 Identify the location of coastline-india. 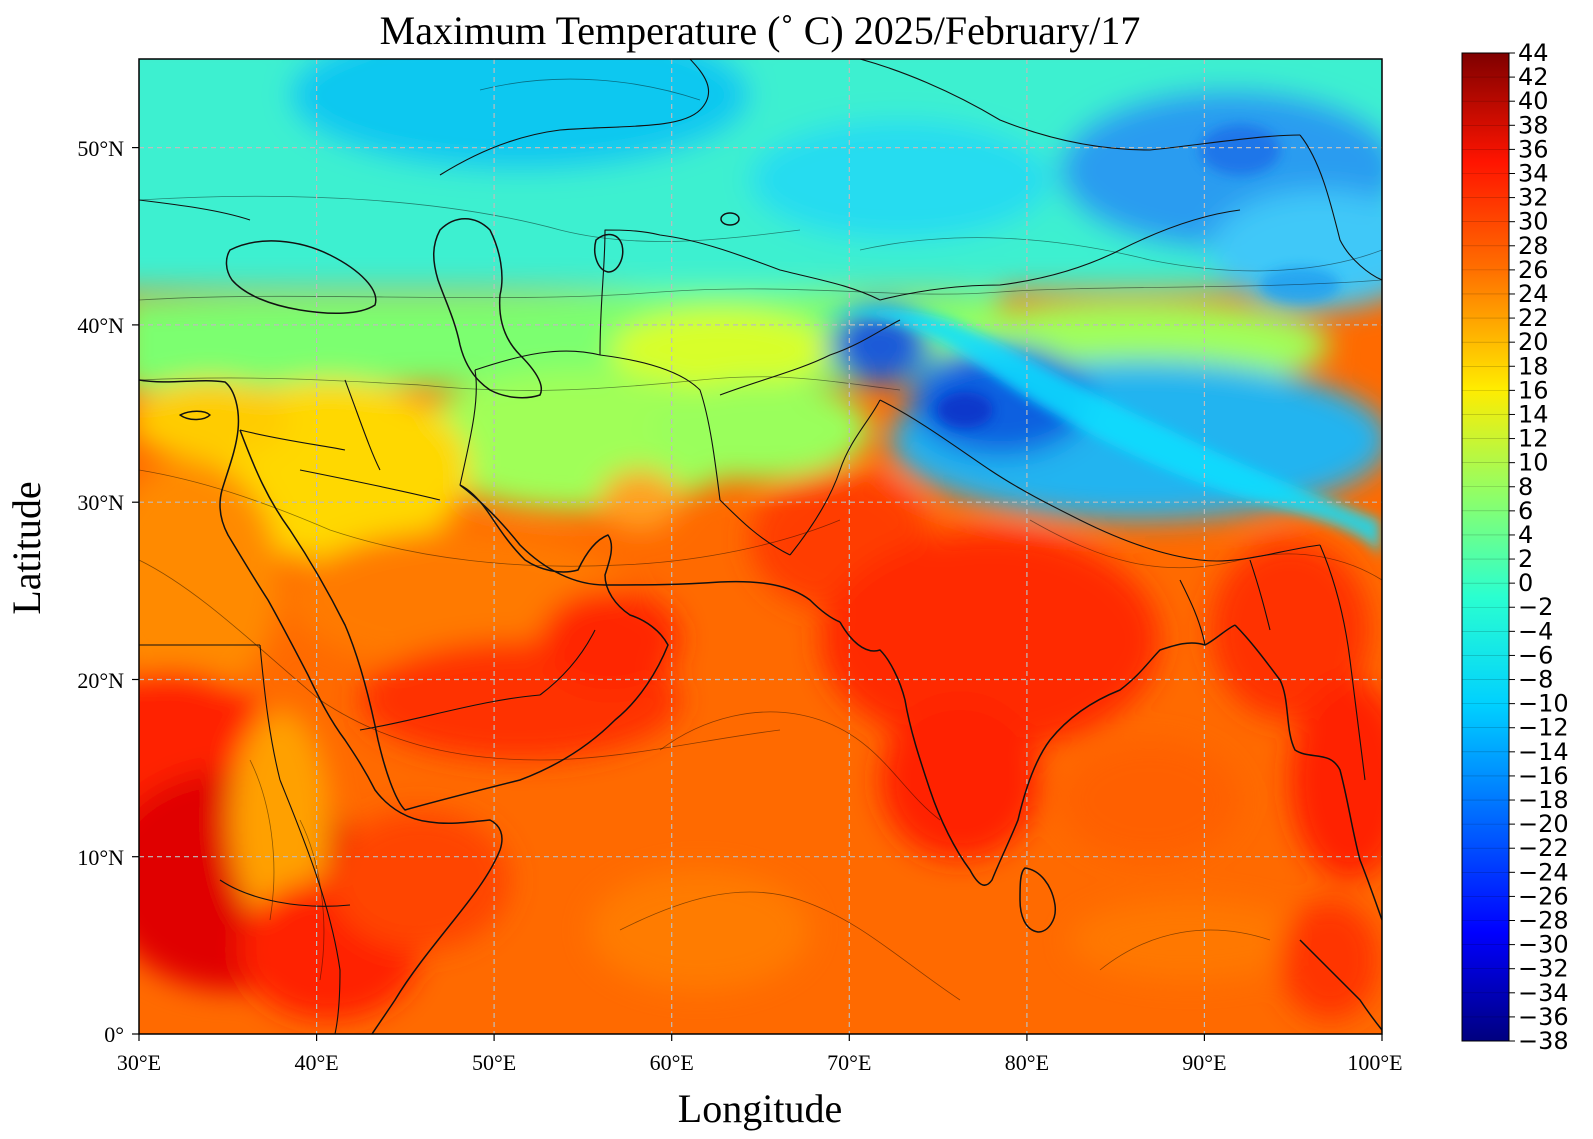
(1037, 753).